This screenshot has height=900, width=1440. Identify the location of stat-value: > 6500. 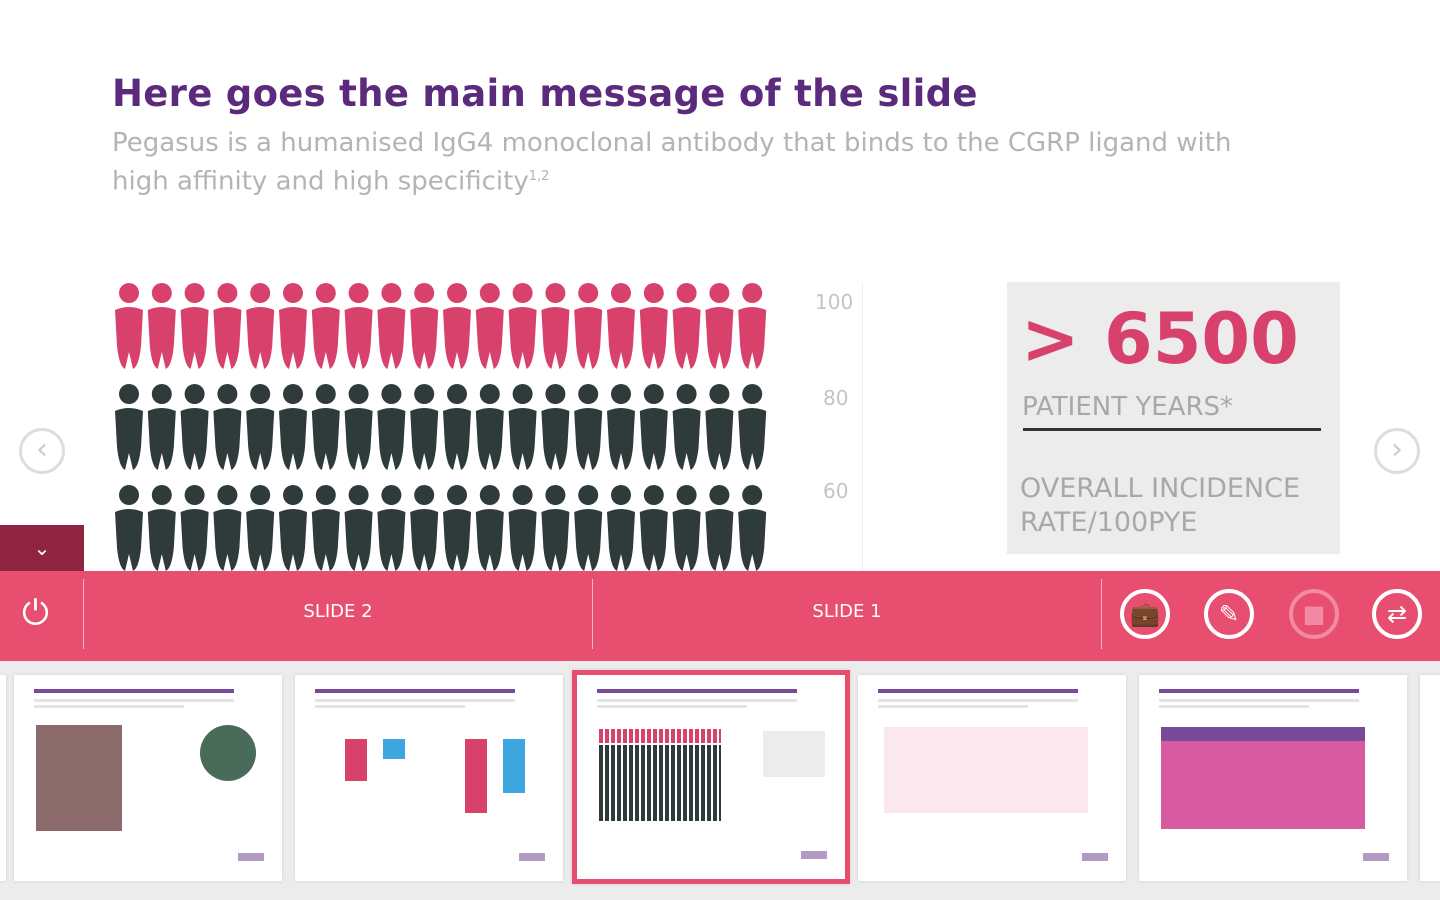
(1160, 339).